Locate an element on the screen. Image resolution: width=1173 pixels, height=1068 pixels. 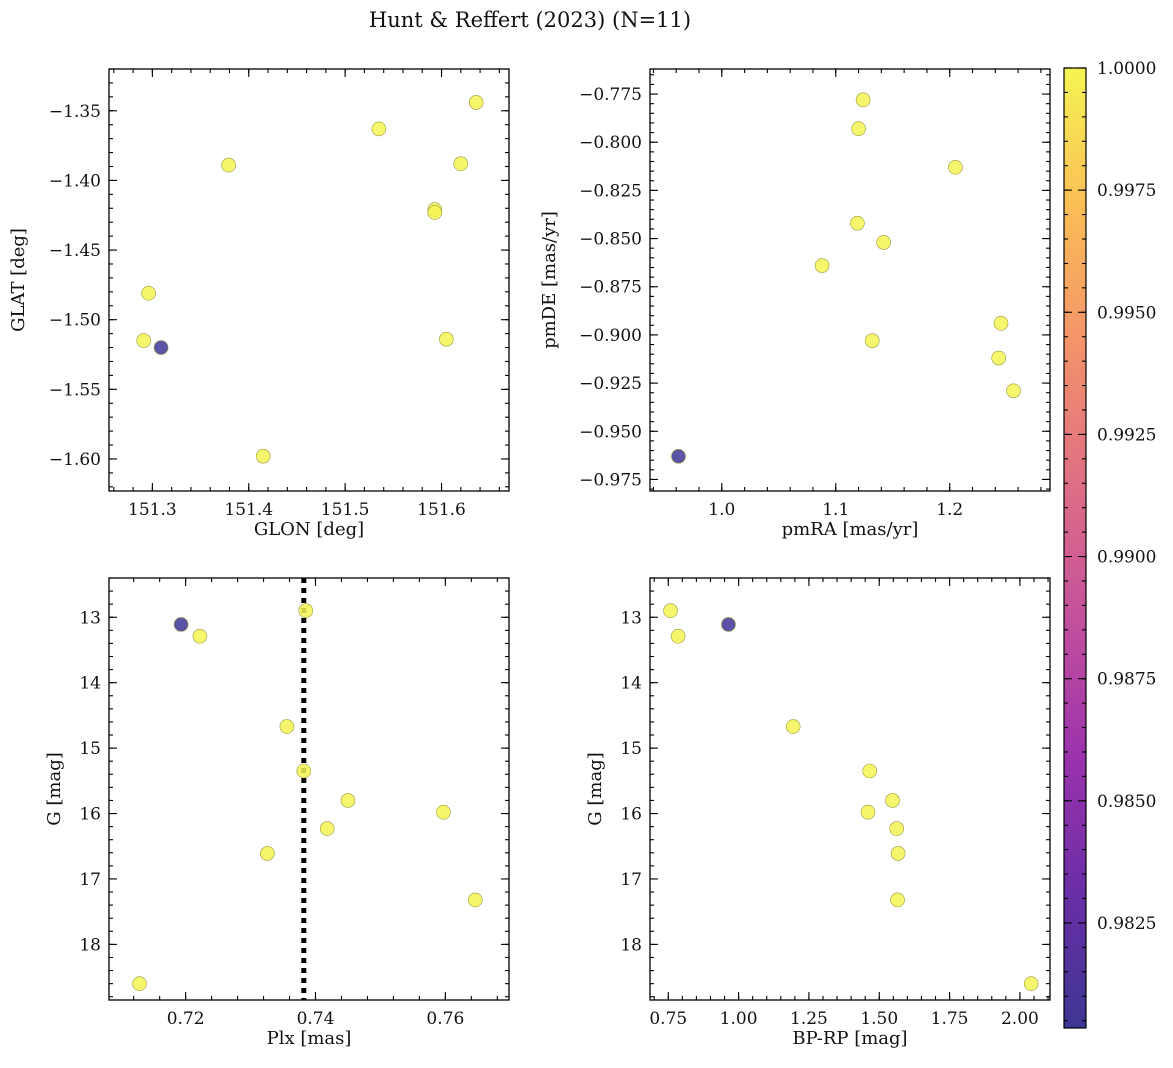
x-tick-label: 0.75 is located at coordinates (668, 1019).